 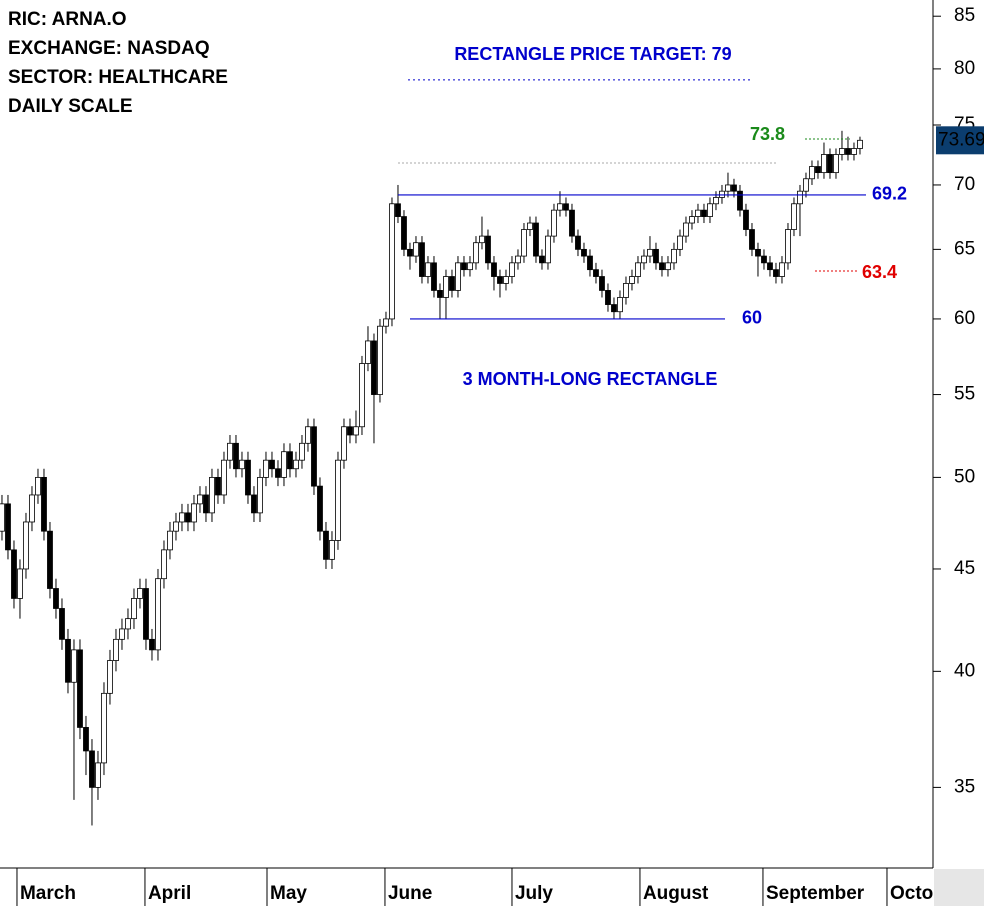 I want to click on y-tick-label: 65, so click(x=964, y=248).